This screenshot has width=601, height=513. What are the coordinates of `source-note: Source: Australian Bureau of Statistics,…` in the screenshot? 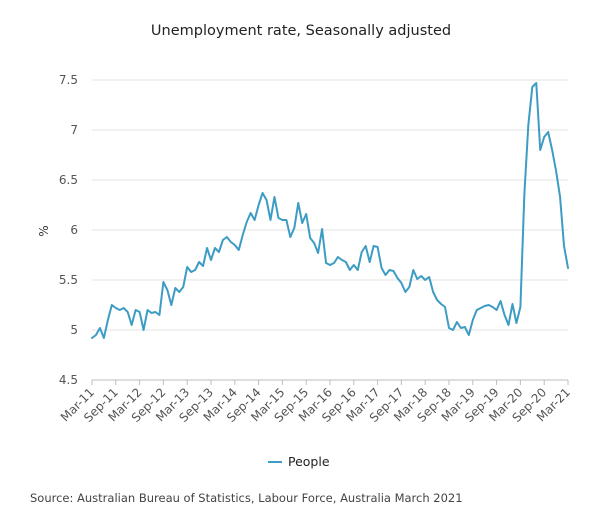 It's located at (246, 498).